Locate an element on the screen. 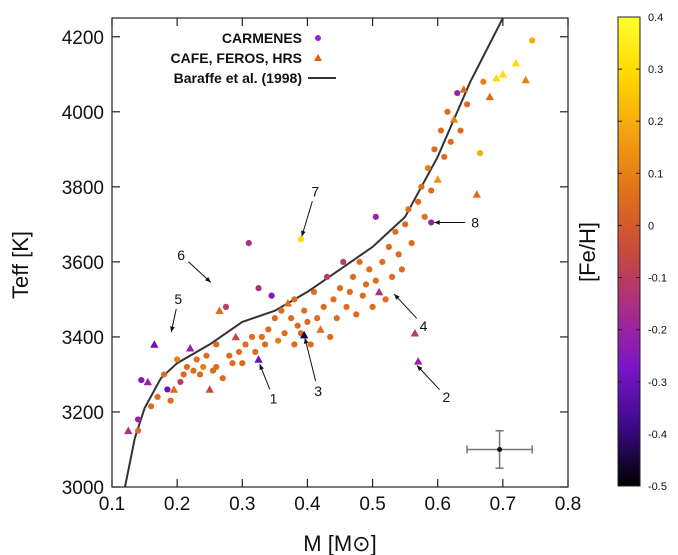 Image resolution: width=678 pixels, height=555 pixels. annotation-label-2: 2 is located at coordinates (446, 397).